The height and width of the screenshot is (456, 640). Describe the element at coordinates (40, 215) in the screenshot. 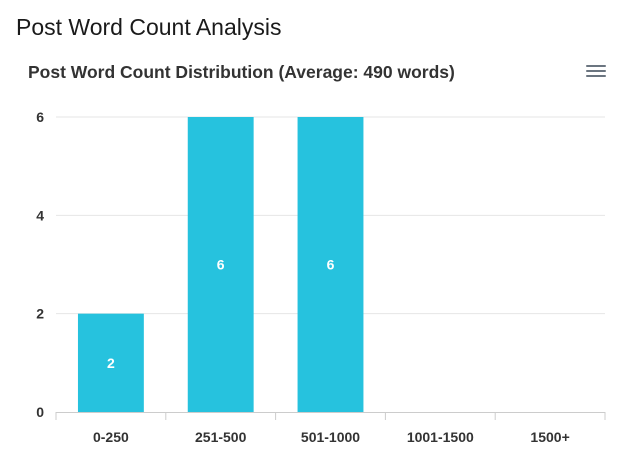

I see `y-tick-label: 4` at that location.